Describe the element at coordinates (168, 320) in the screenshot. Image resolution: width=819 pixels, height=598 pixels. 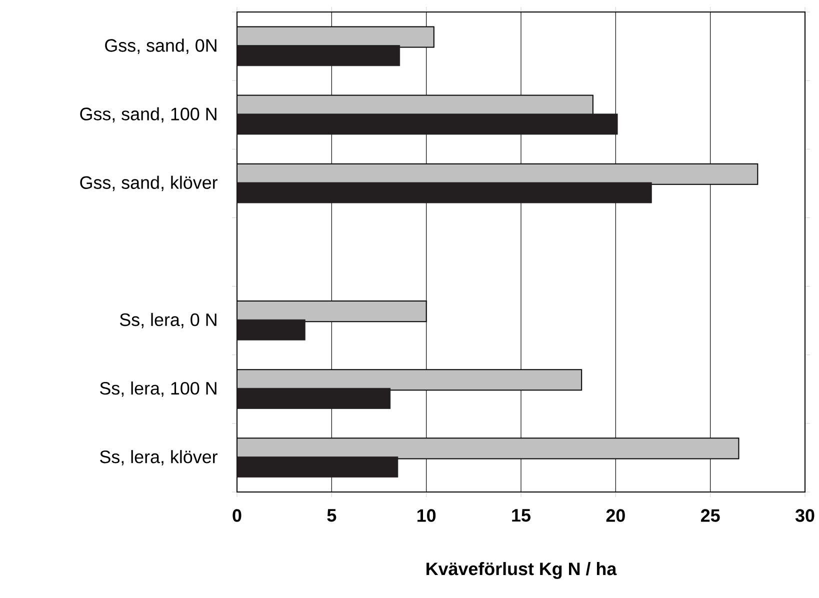
I see `y-tick-label: Ss, lera, 0 N` at that location.